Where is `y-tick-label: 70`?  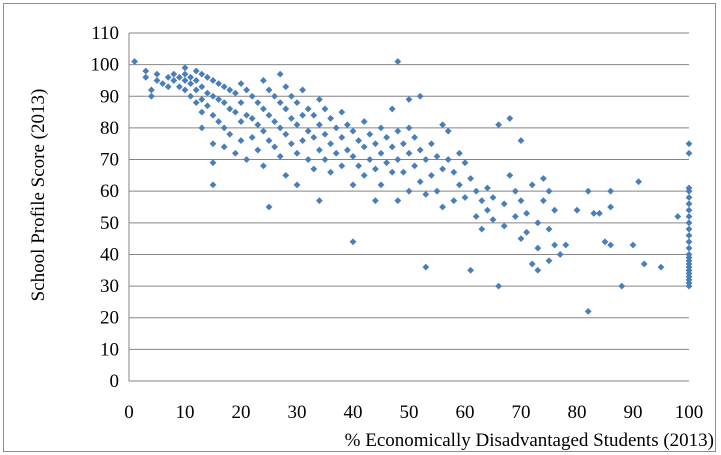
y-tick-label: 70 is located at coordinates (109, 160).